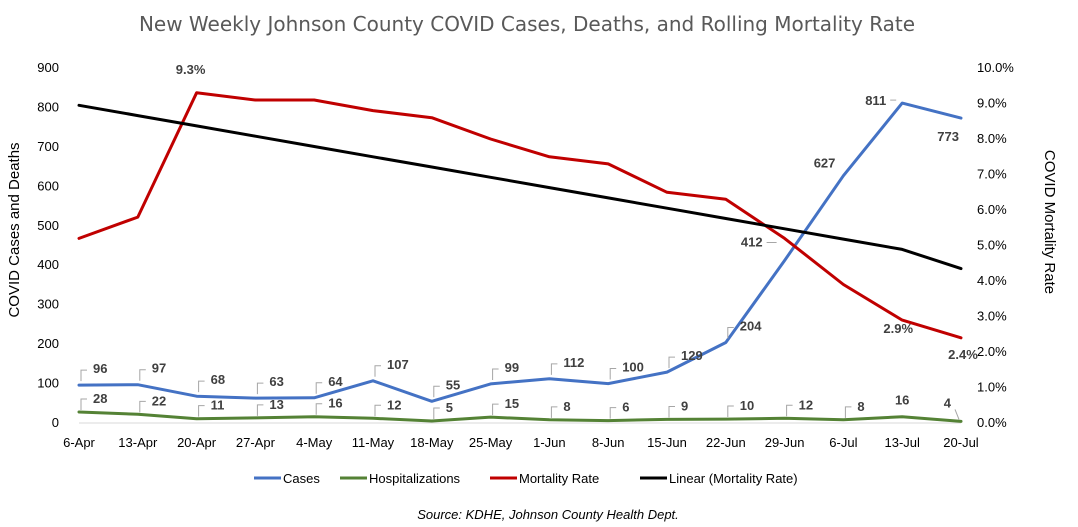 The image size is (1078, 527). What do you see at coordinates (992, 245) in the screenshot?
I see `y2-tick-label: 5.0%` at bounding box center [992, 245].